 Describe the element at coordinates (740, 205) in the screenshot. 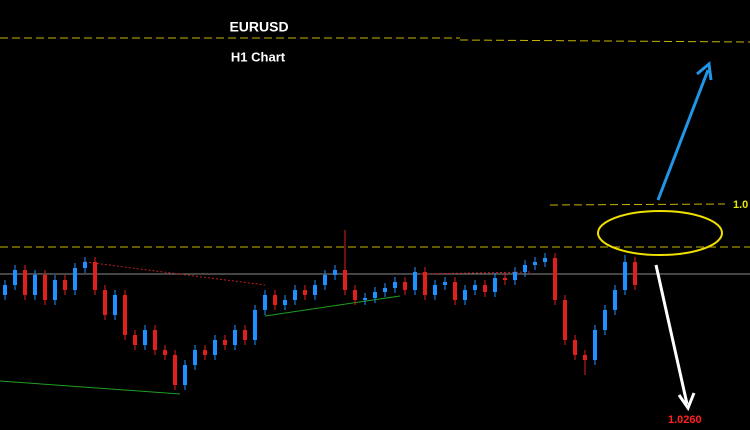

I see `price-label: 1.0` at that location.